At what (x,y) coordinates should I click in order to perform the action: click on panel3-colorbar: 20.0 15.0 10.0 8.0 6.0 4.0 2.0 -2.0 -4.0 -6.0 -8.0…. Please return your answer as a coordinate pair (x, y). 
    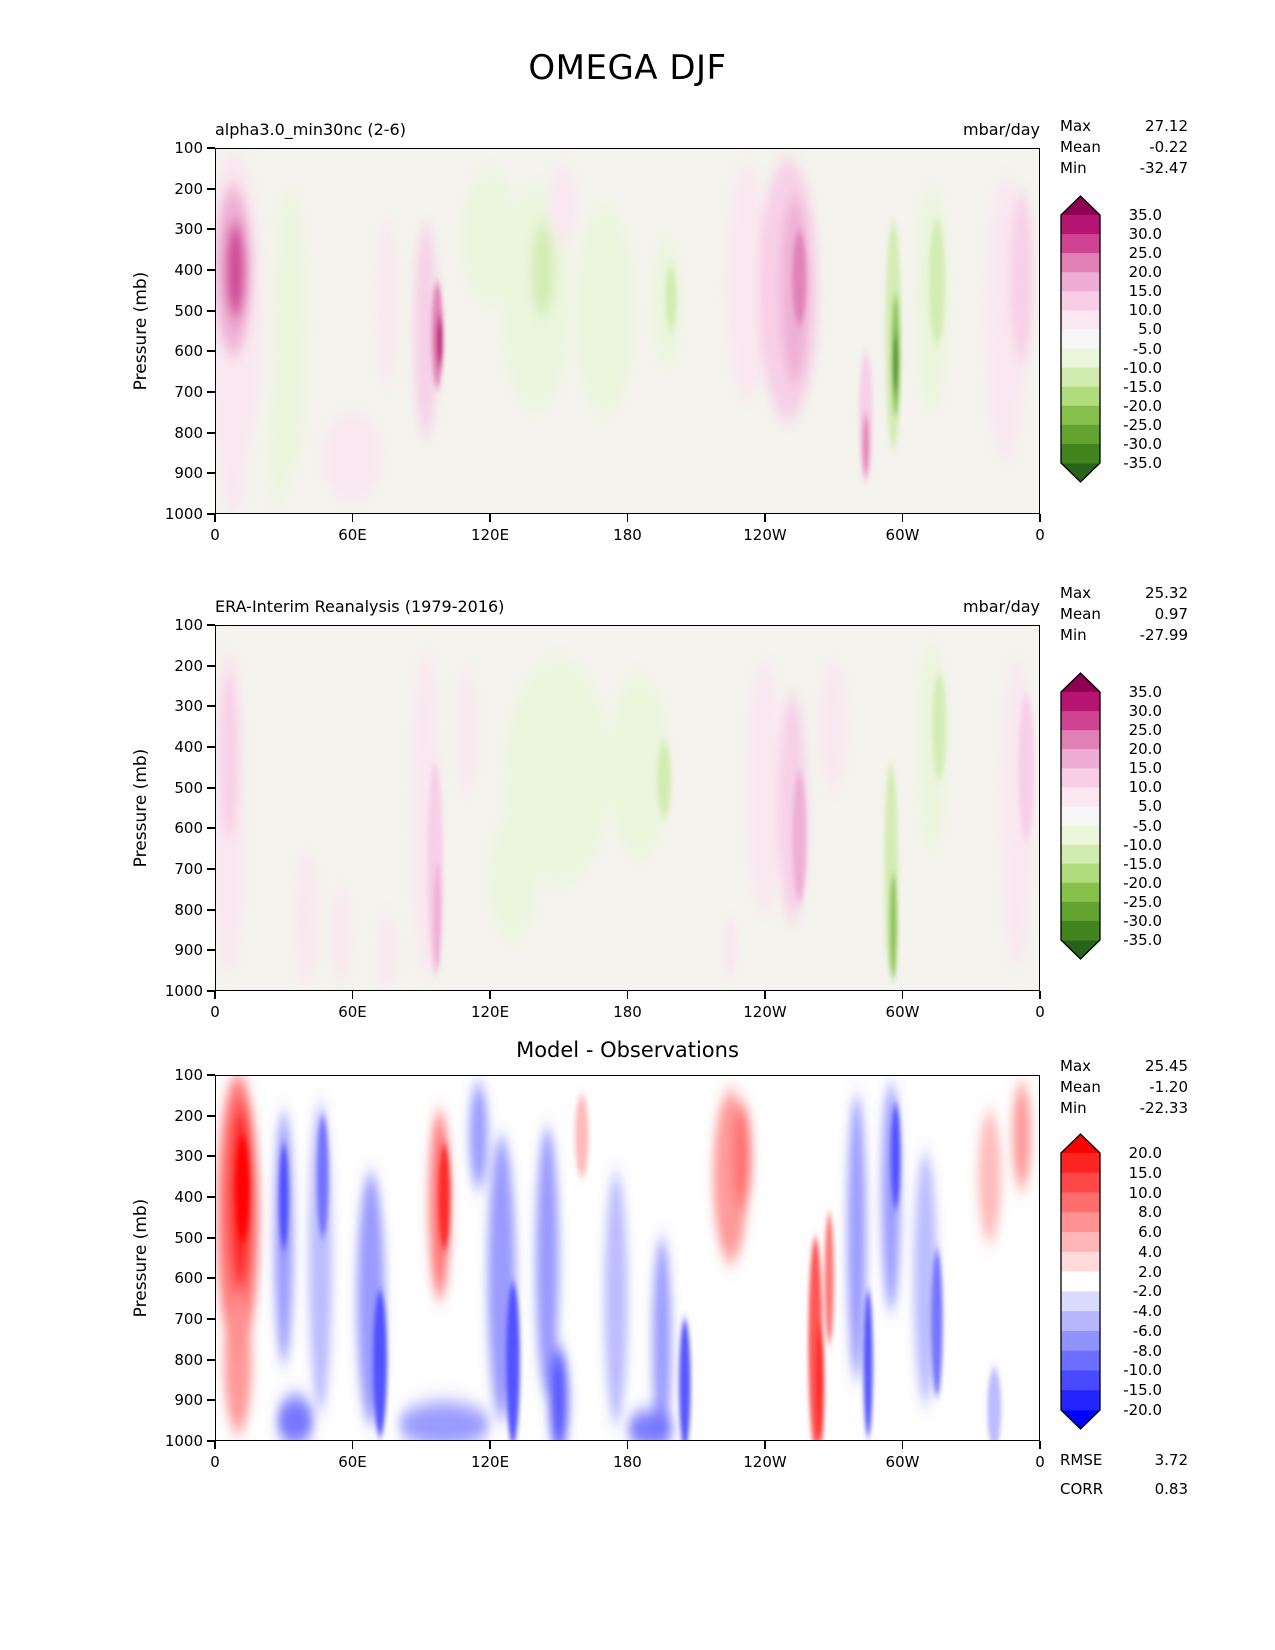
    Looking at the image, I should click on (1145, 1281).